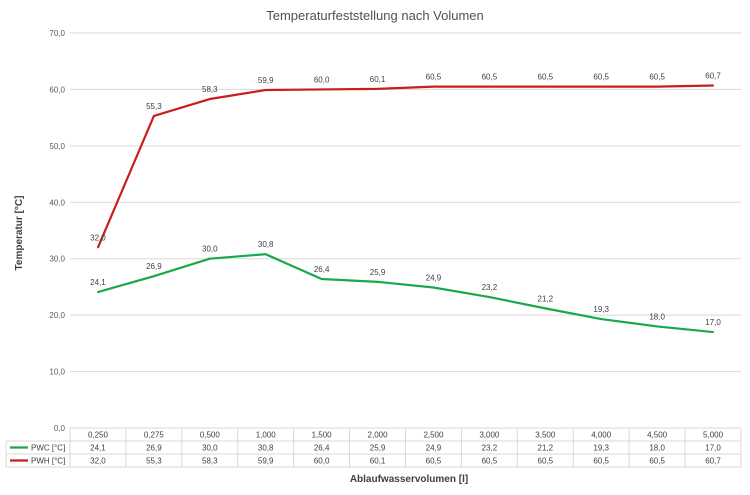 This screenshot has height=495, width=750. What do you see at coordinates (154, 461) in the screenshot?
I see `table-cell: 55,3` at bounding box center [154, 461].